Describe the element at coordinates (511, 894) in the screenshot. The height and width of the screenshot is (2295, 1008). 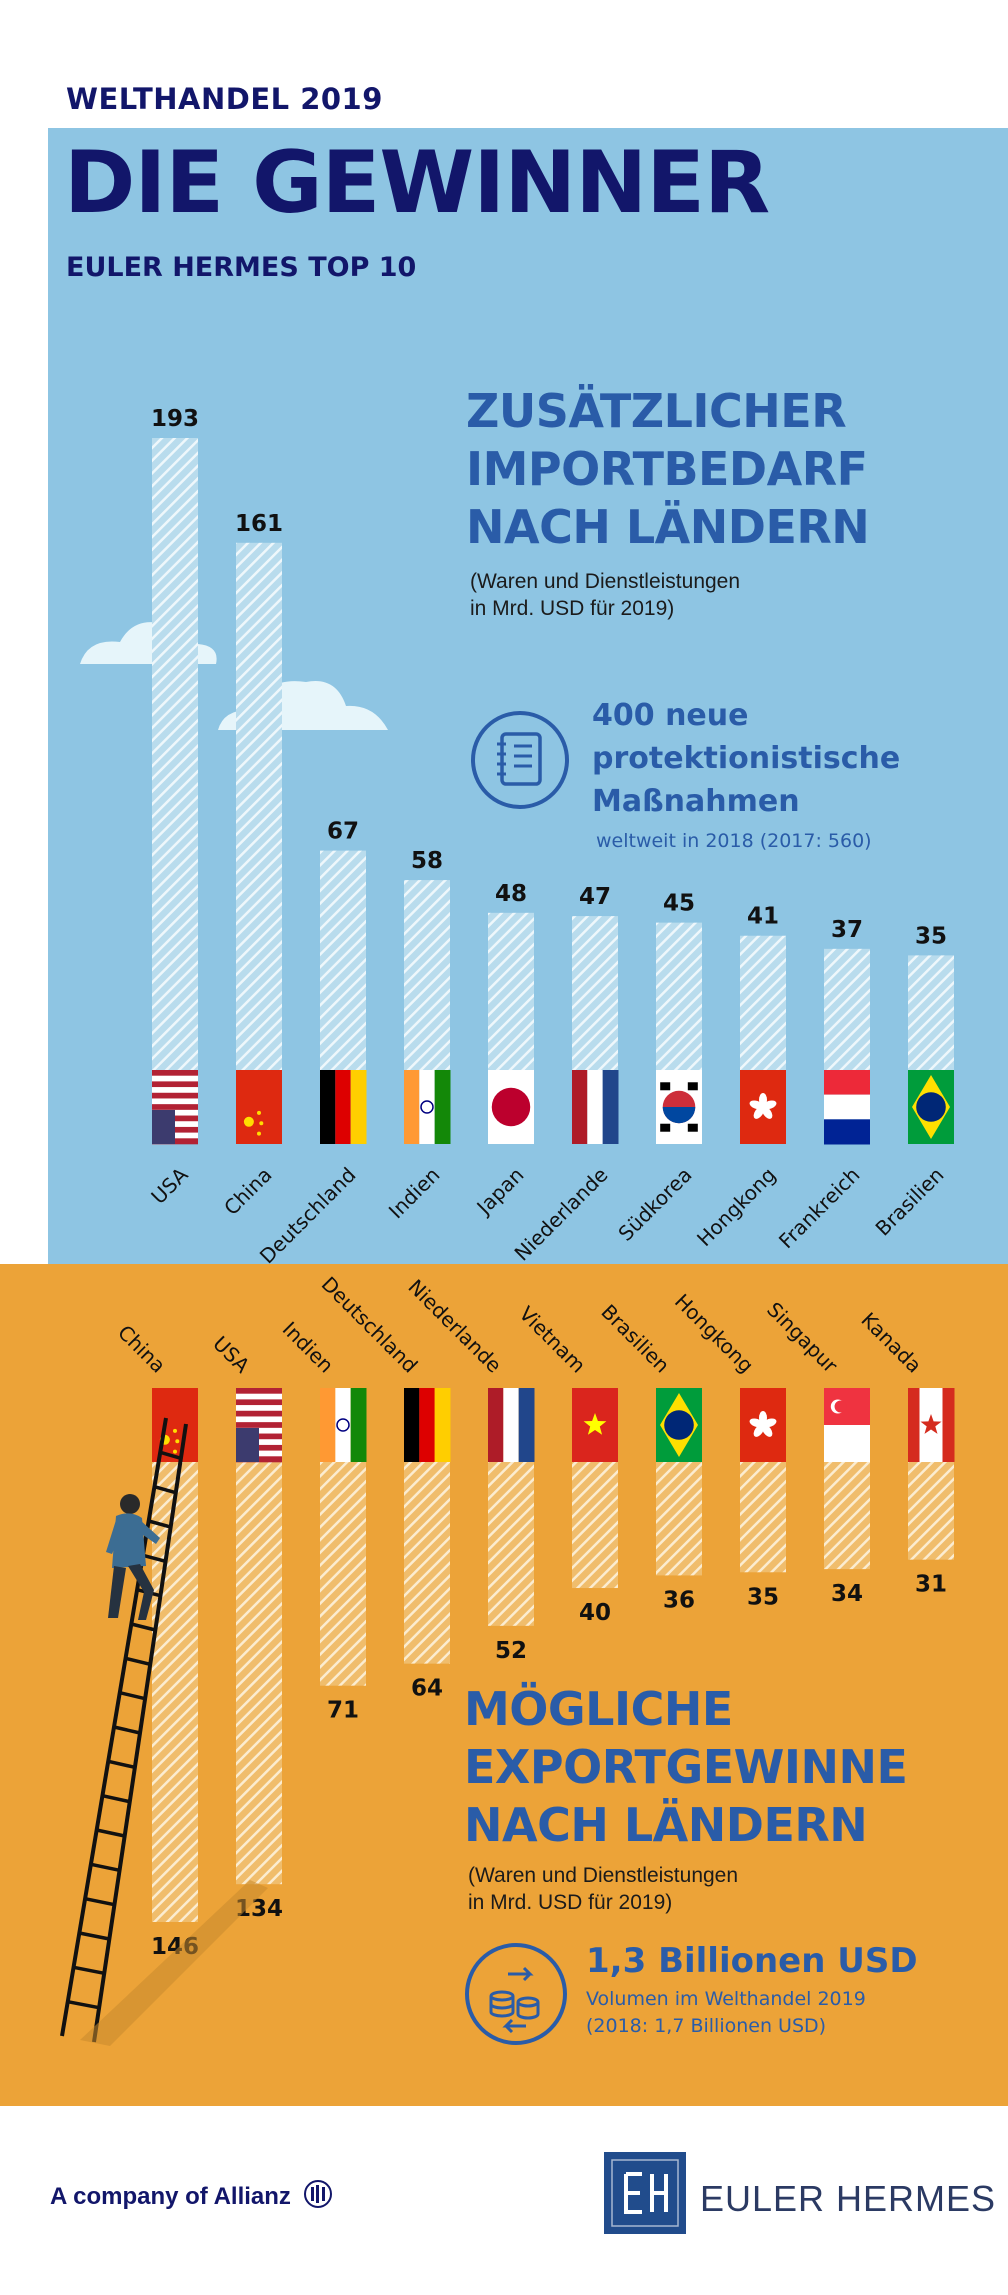
I see `import-value-label: 48` at that location.